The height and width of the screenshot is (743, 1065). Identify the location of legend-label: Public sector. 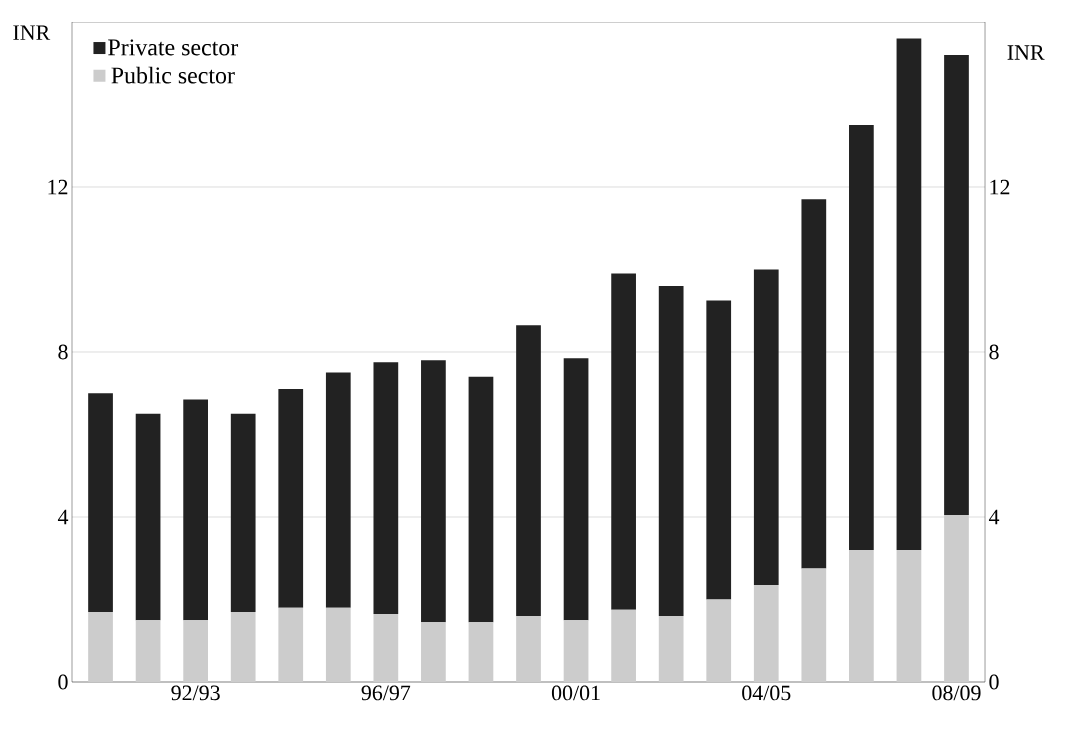
(173, 75).